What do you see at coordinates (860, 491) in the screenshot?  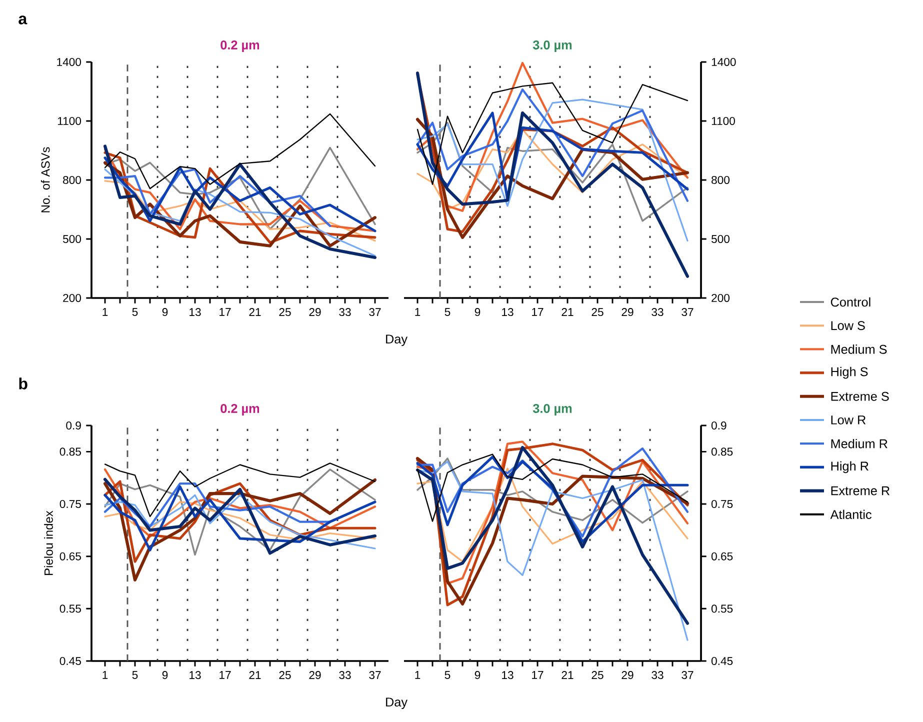 I see `legend-label: Extreme R` at bounding box center [860, 491].